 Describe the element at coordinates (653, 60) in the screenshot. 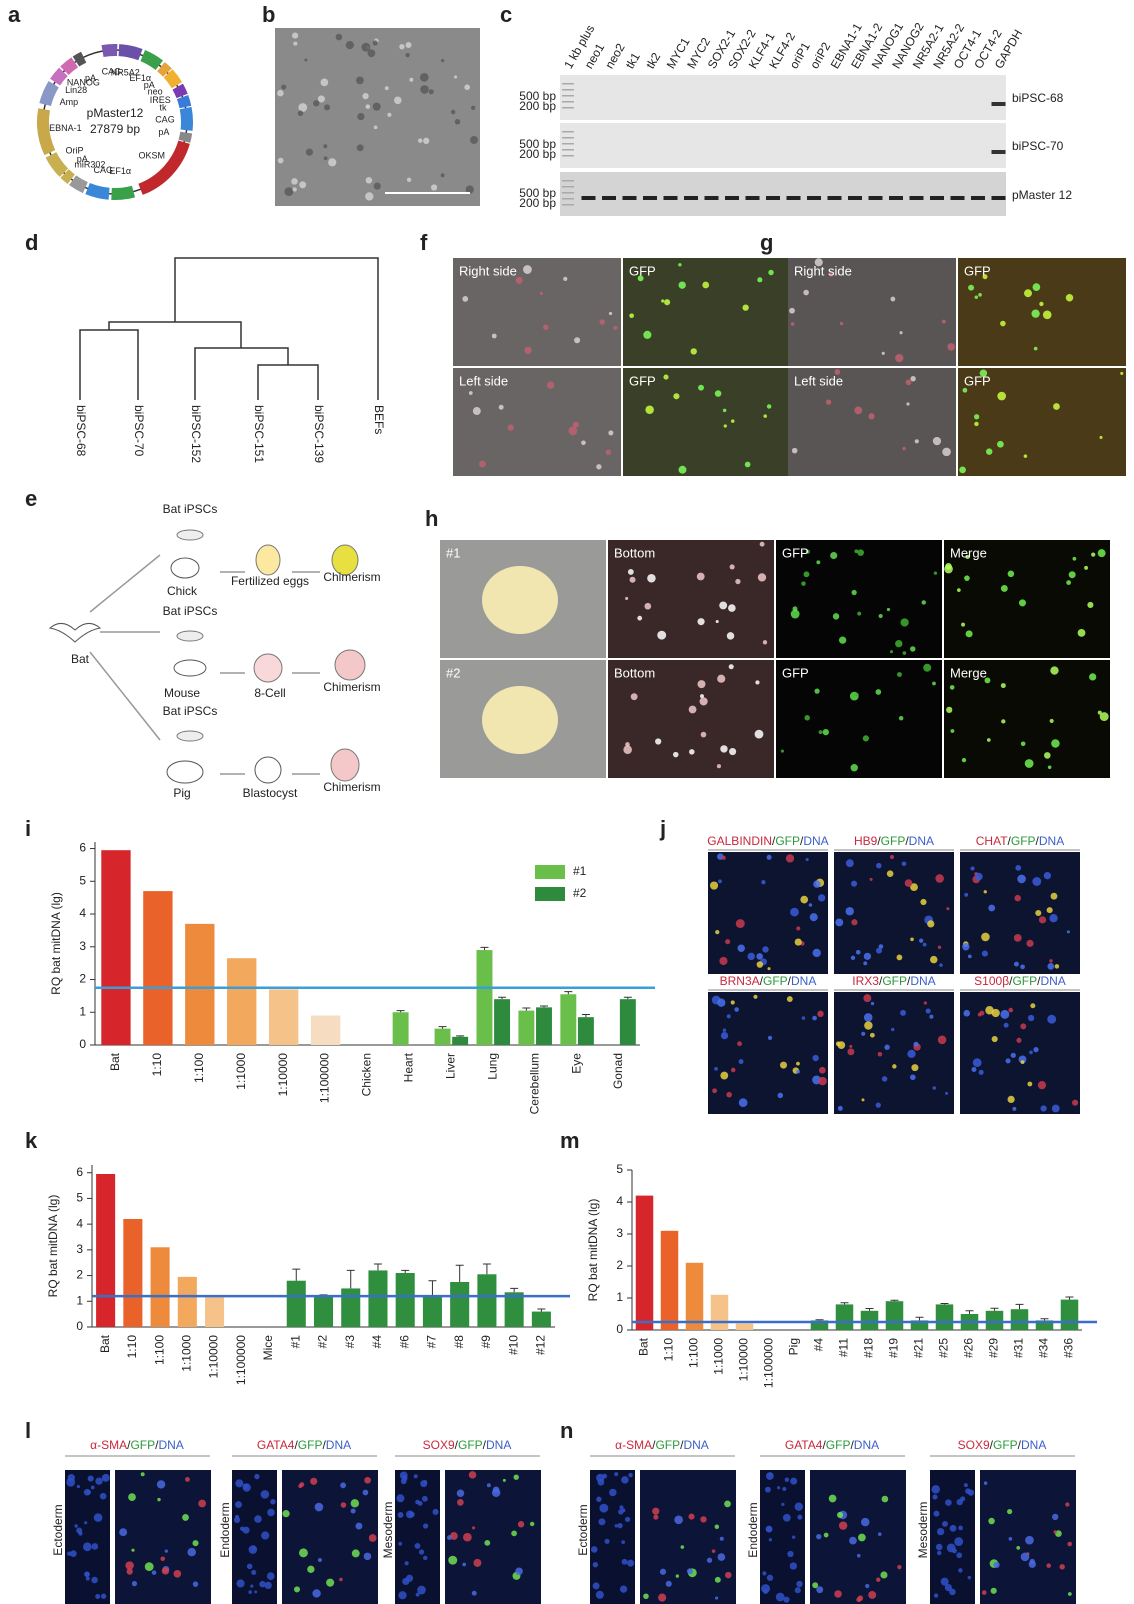

I see `lane-label: tk2` at that location.